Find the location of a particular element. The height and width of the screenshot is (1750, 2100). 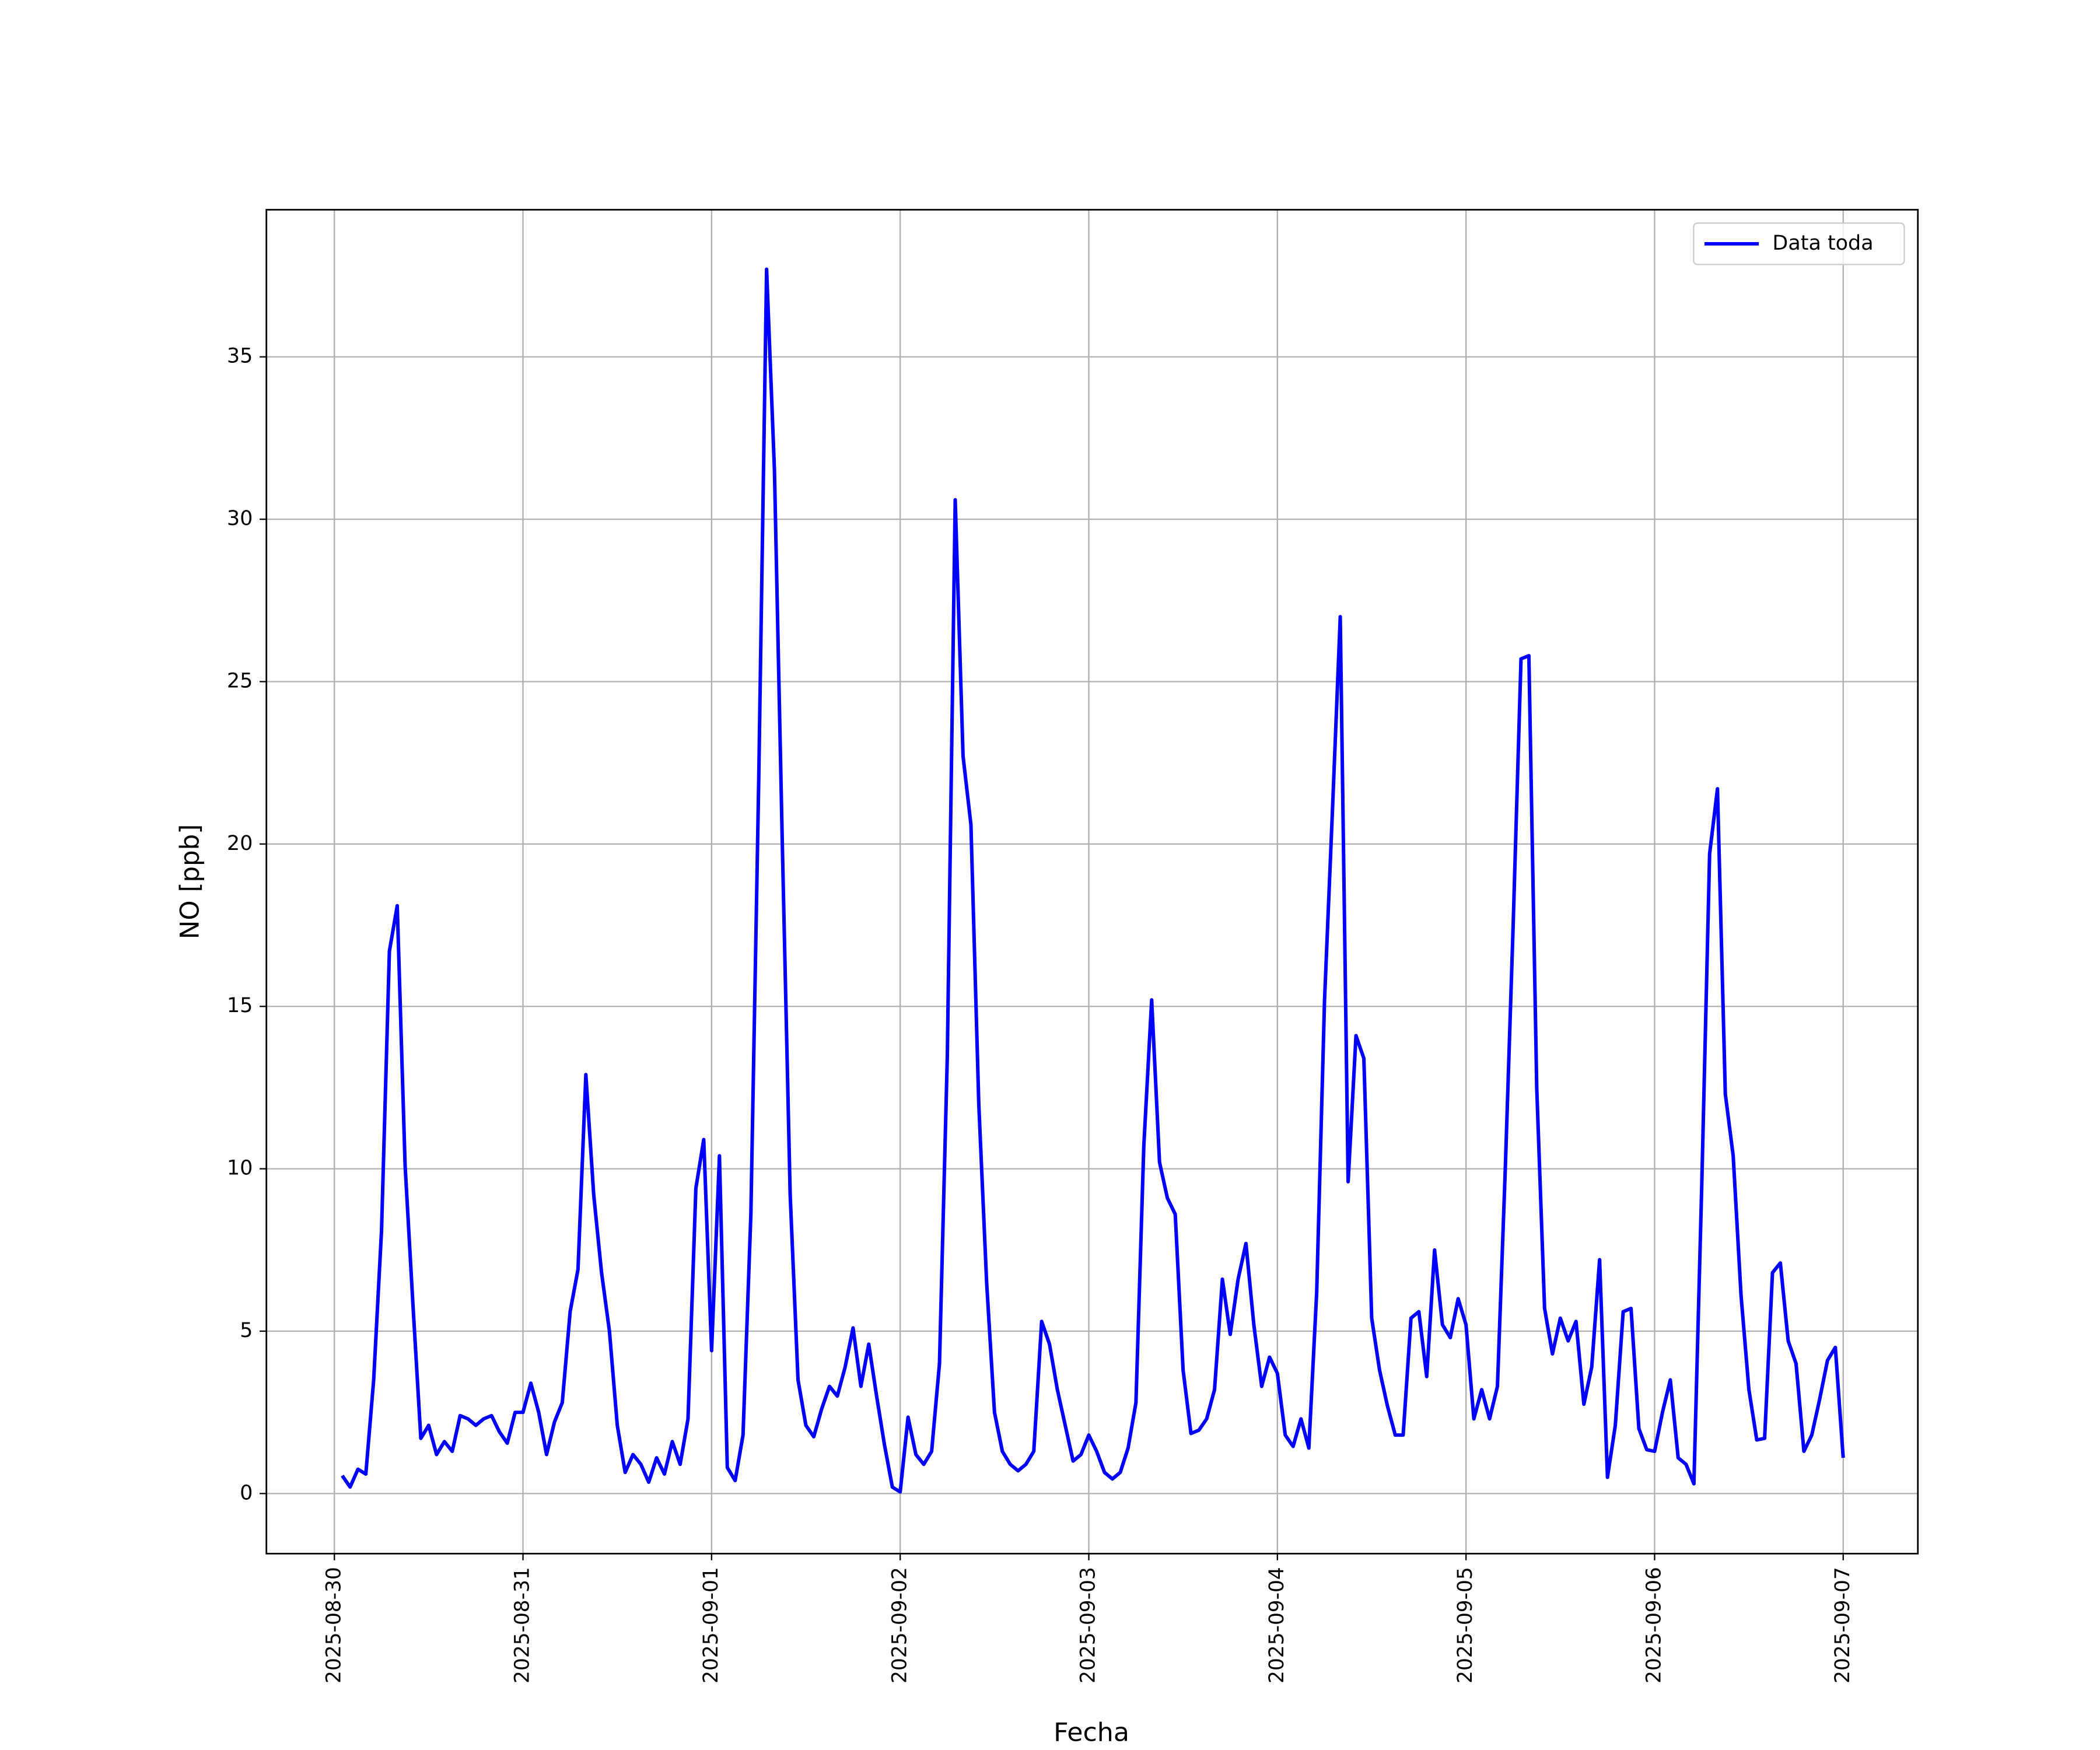

x-tick-label: 2025-09-07 is located at coordinates (1842, 1625).